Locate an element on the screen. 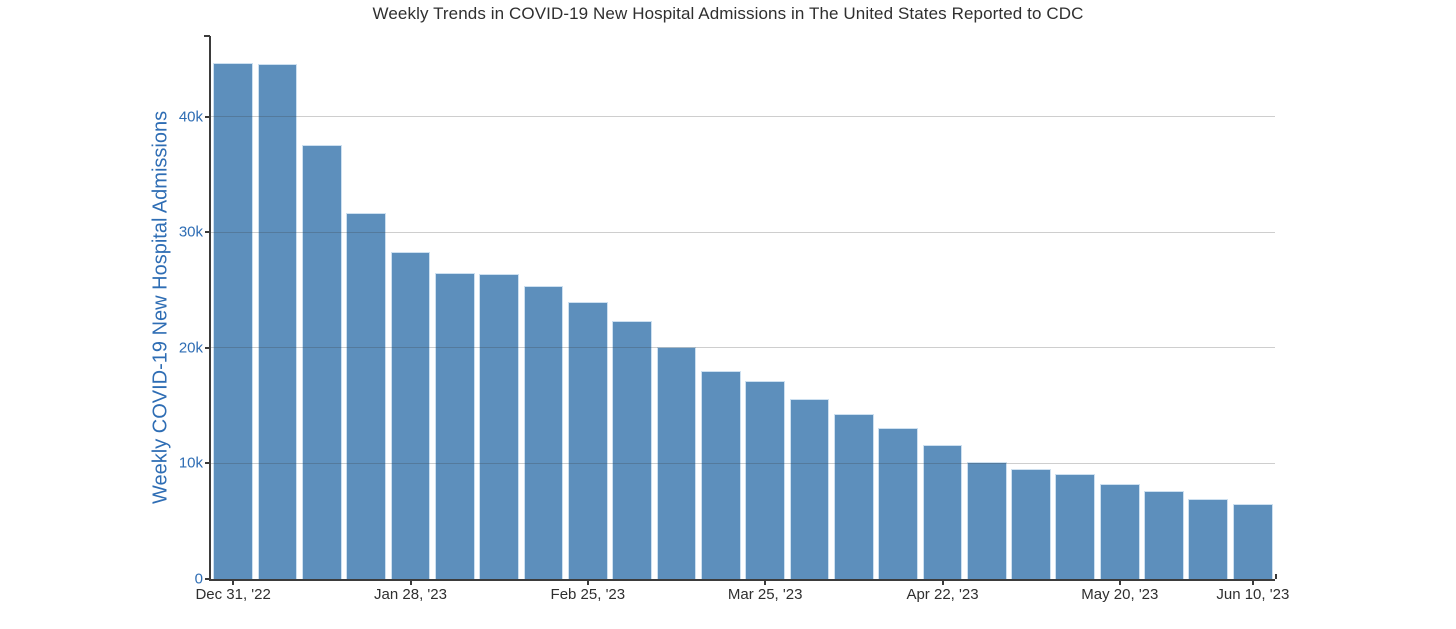 The height and width of the screenshot is (629, 1456). y-axis-end-cap is located at coordinates (207, 36).